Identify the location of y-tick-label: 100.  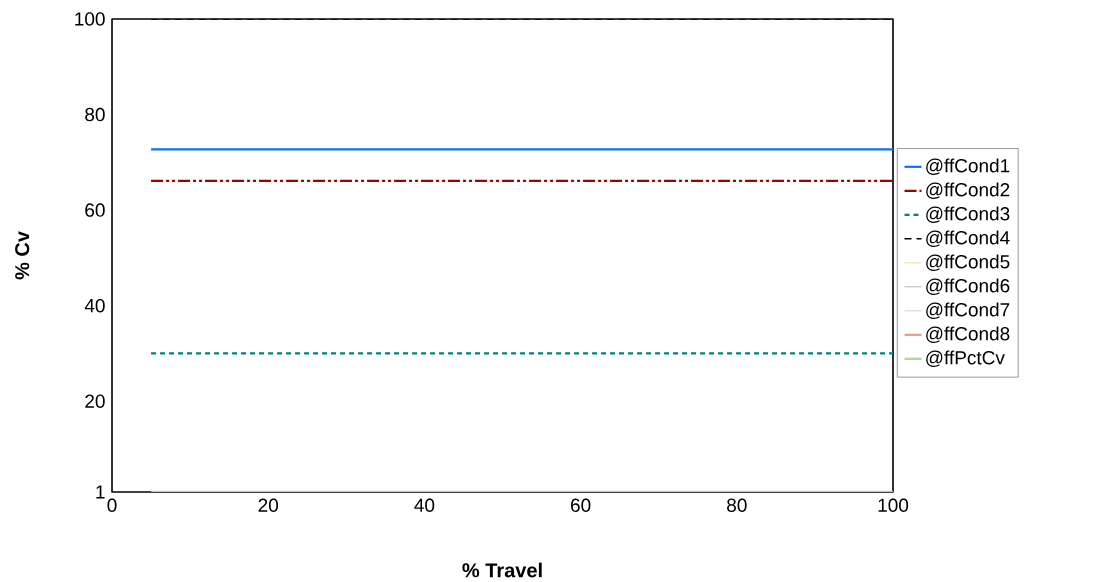
(90, 19).